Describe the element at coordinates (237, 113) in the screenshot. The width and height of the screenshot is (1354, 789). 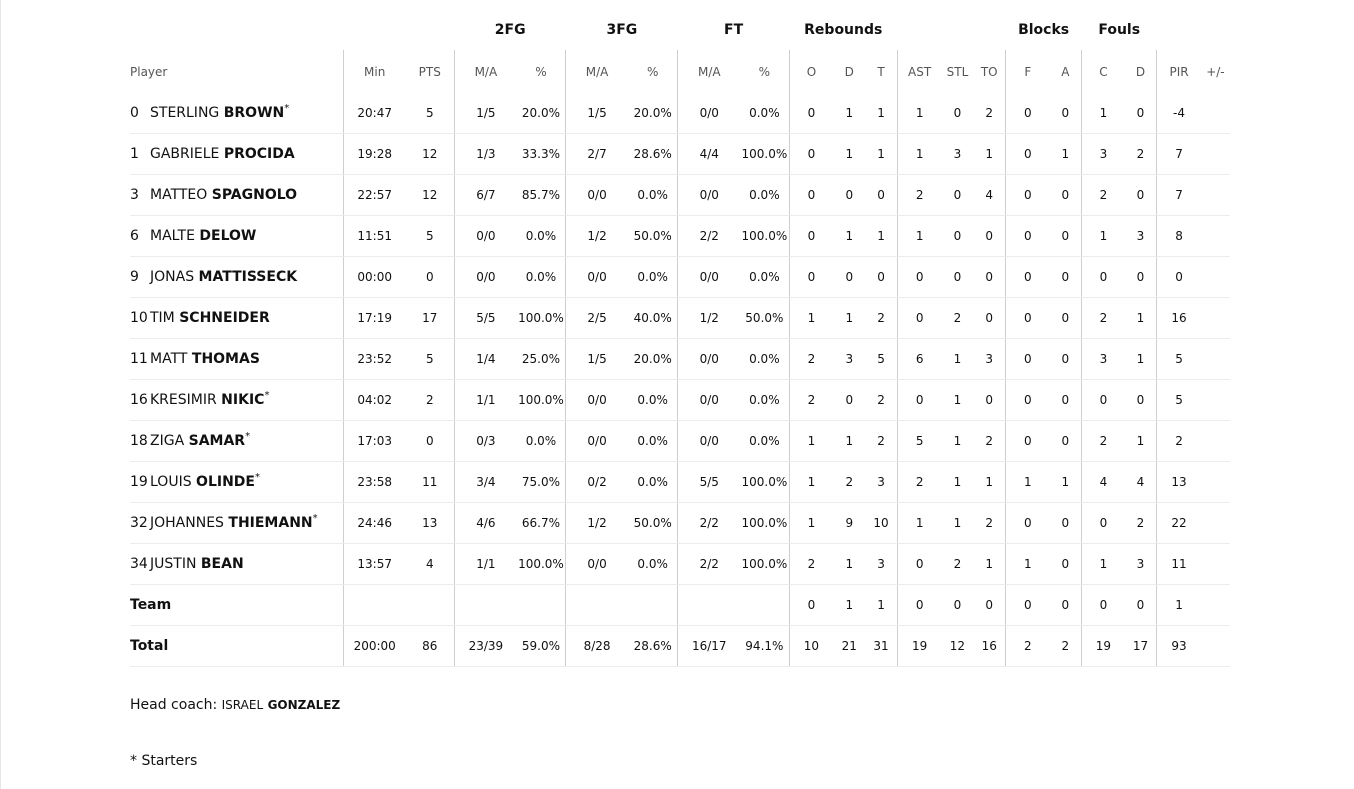
I see `player-name-cell: 0 STERLING BROWN*` at that location.